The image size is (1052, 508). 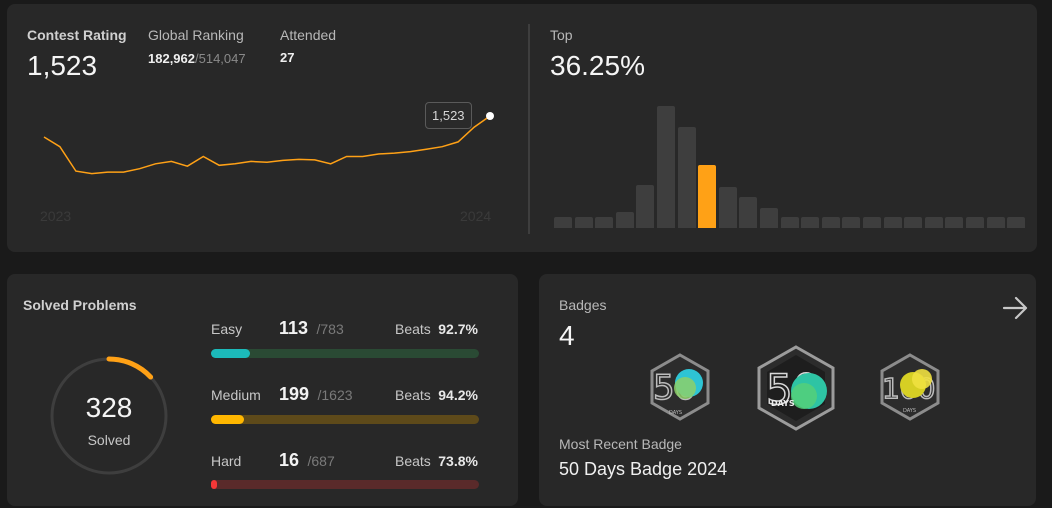 What do you see at coordinates (226, 461) in the screenshot?
I see `hard-label: Hard` at bounding box center [226, 461].